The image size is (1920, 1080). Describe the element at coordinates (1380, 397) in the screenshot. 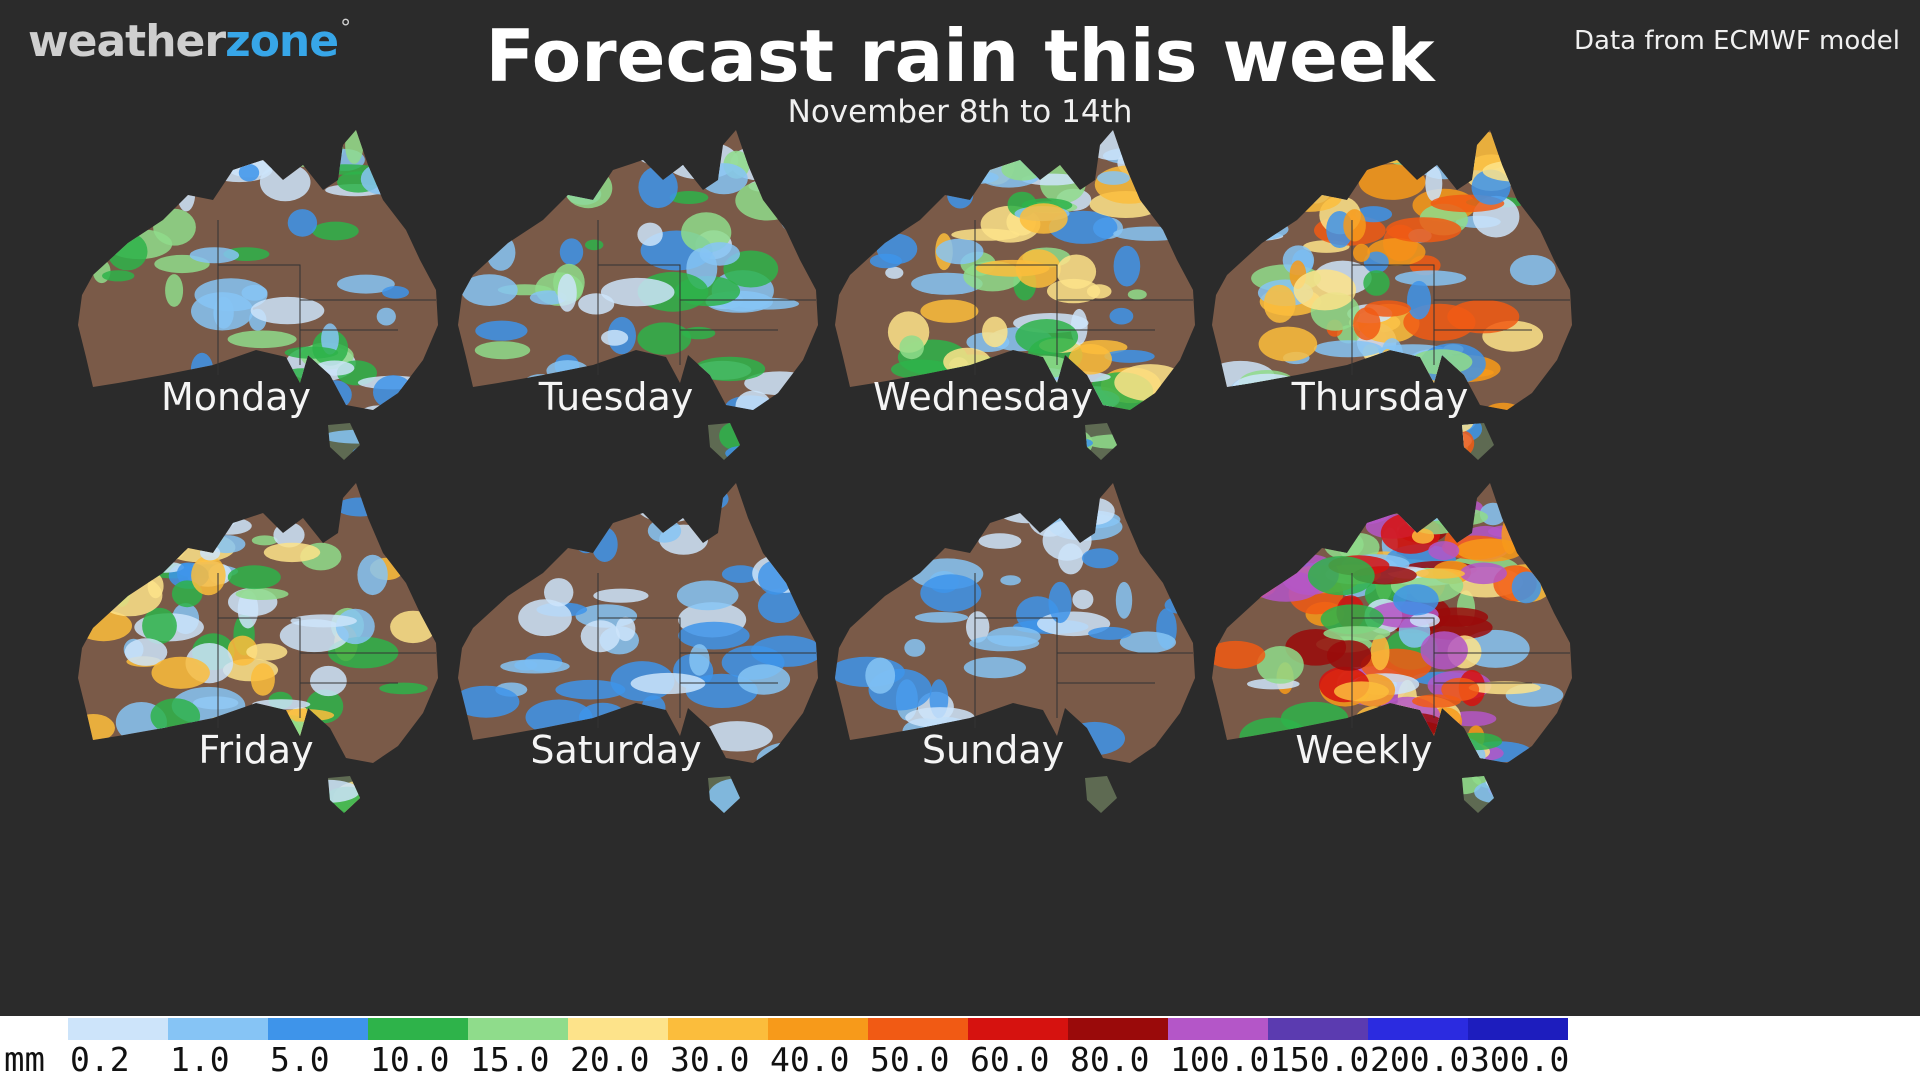

I see `panel-label-thursday: Thursday` at that location.